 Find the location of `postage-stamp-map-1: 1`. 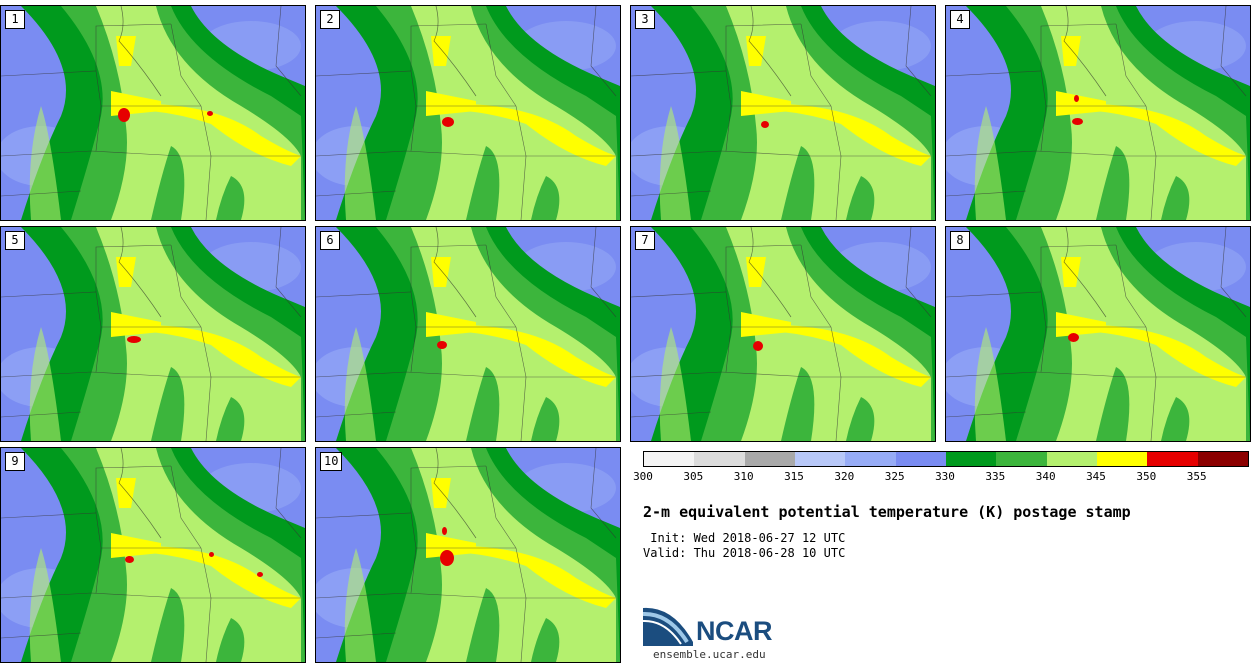

postage-stamp-map-1: 1 is located at coordinates (153, 113).